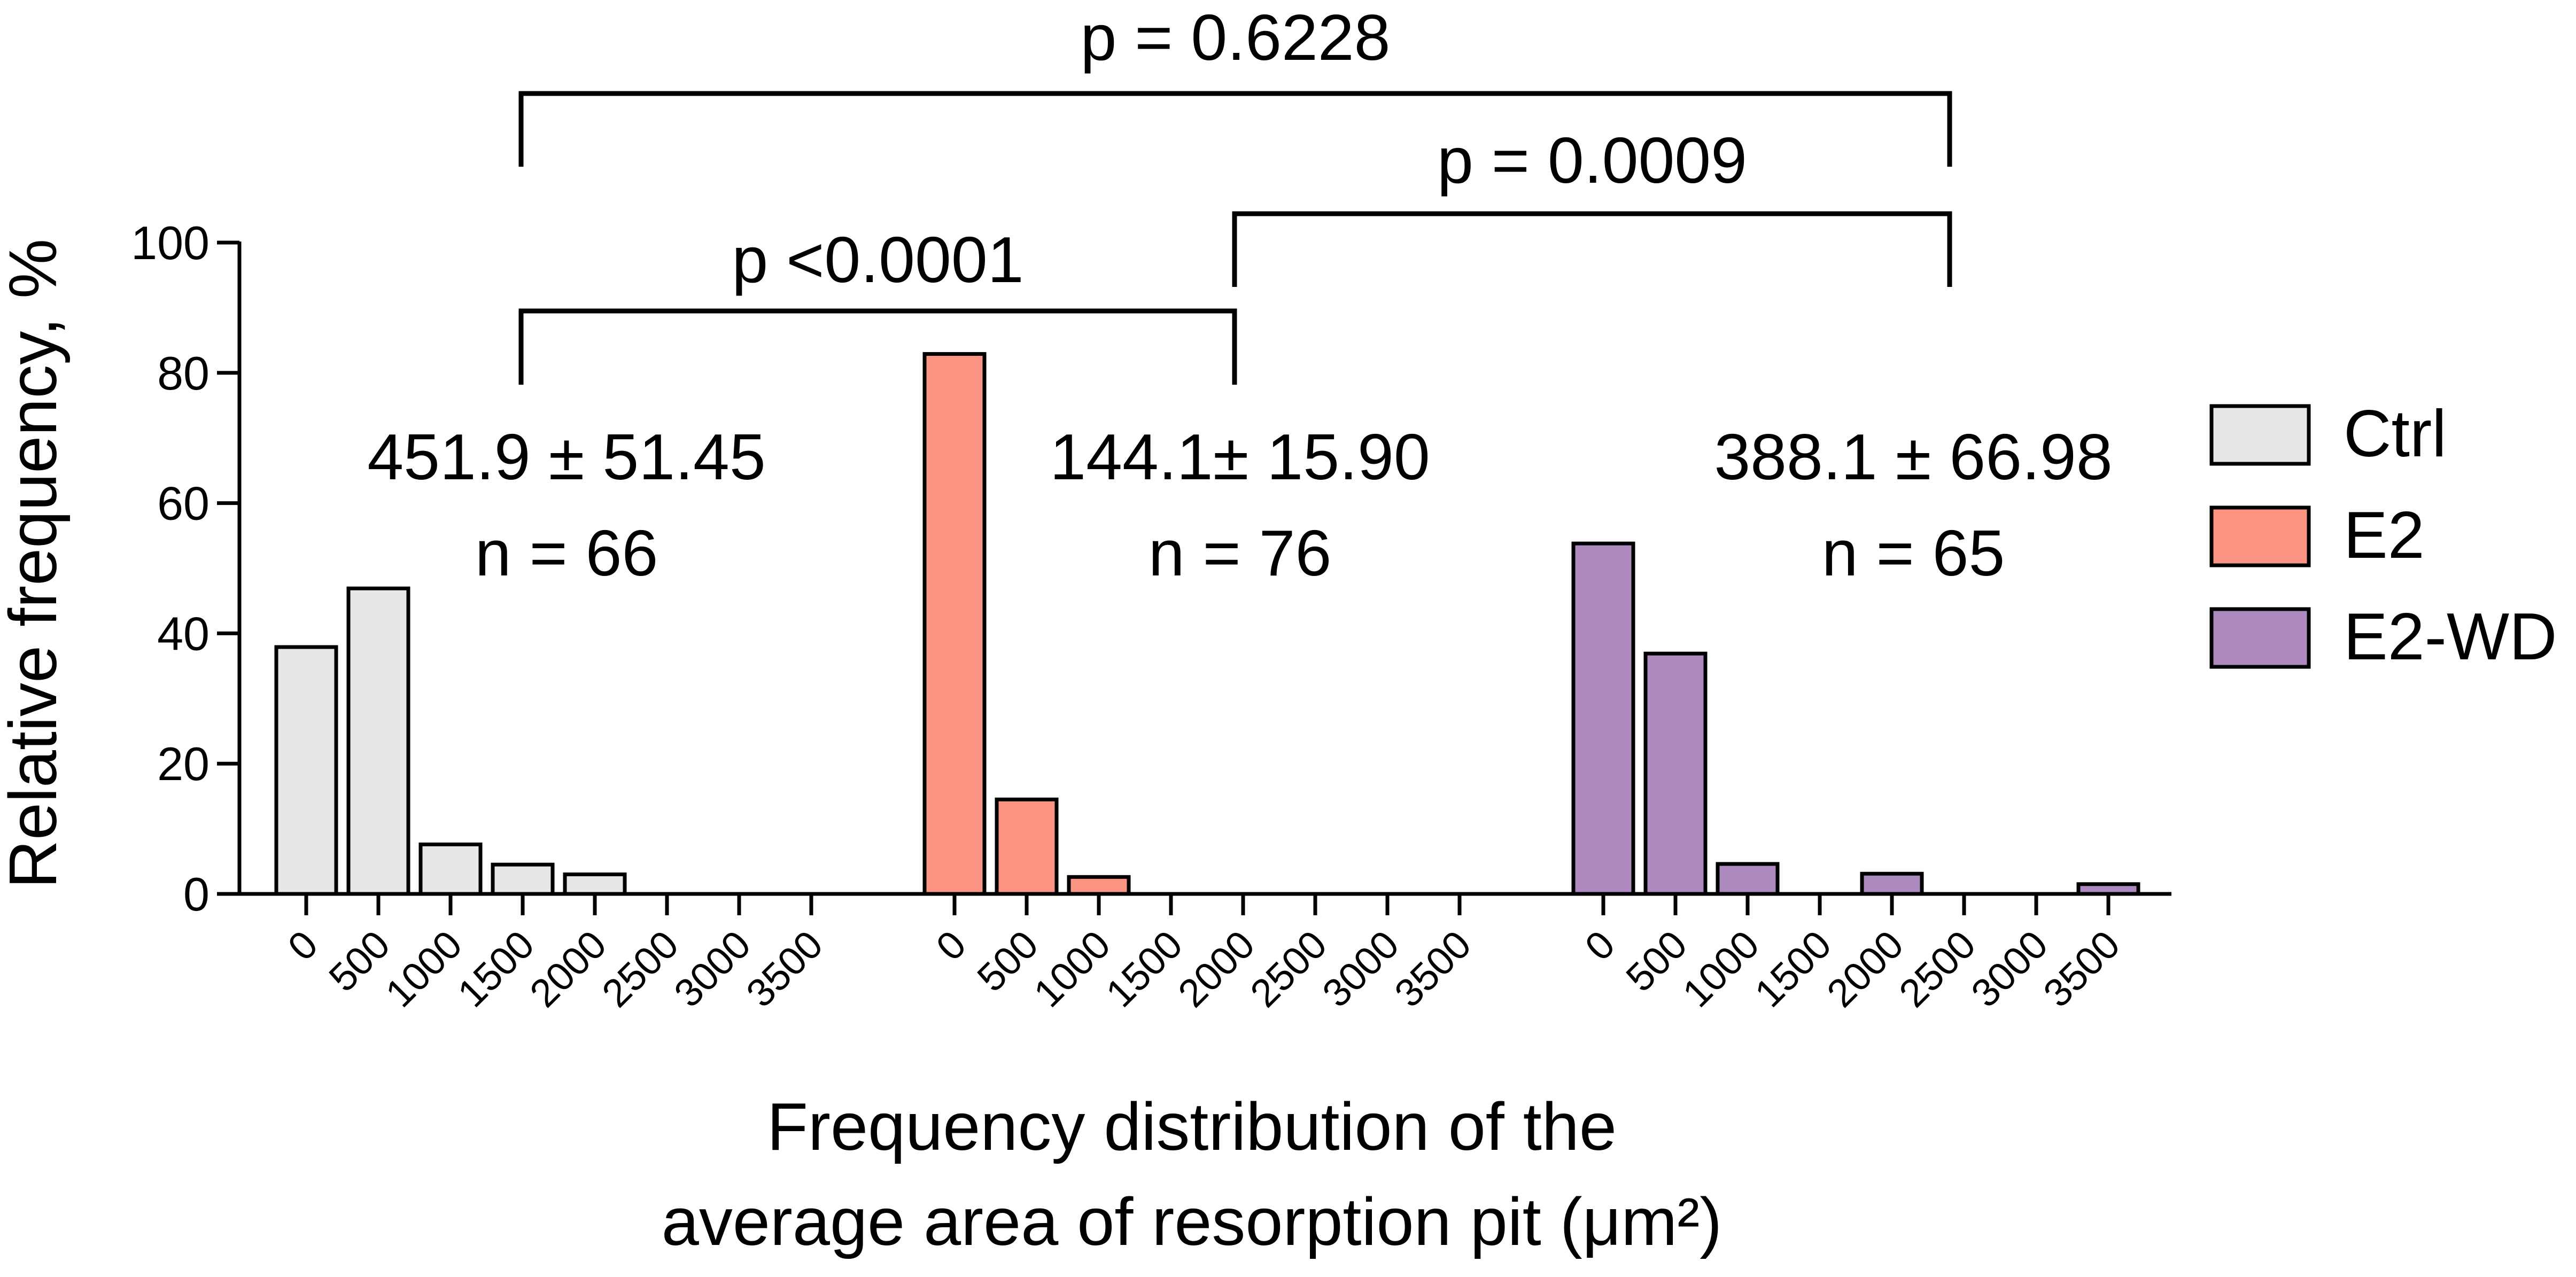  I want to click on y-tick-label: 40, so click(183, 633).